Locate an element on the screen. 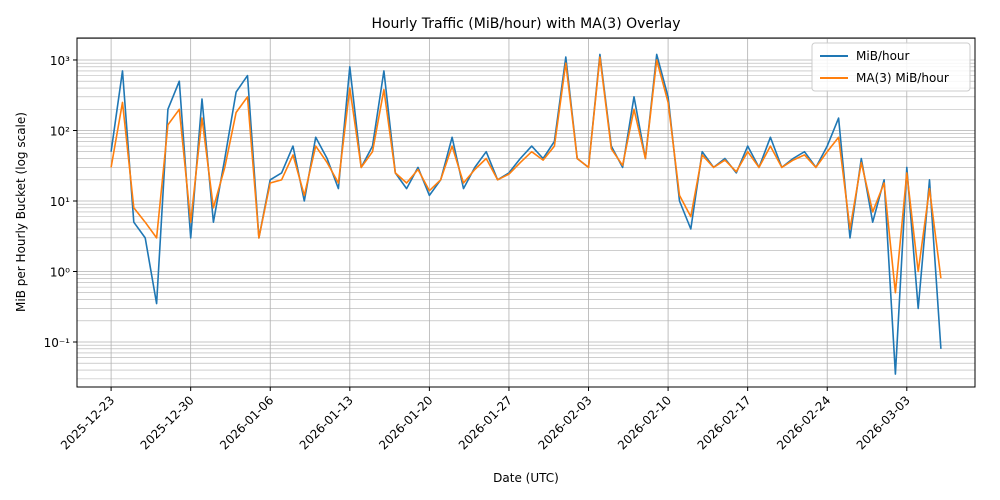 This screenshot has height=500, width=1000. x-tick-label: 2026-02-10 is located at coordinates (644, 422).